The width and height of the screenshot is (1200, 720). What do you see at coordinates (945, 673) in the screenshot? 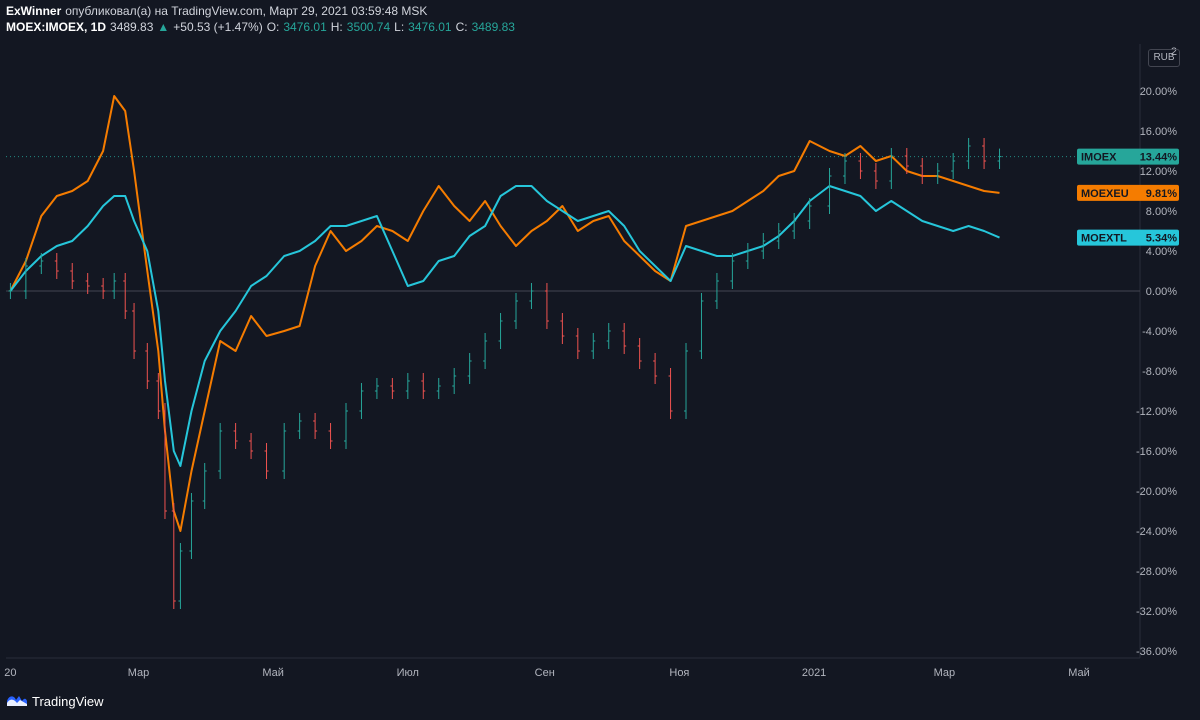
I see `x-tick-label: Мар` at bounding box center [945, 673].